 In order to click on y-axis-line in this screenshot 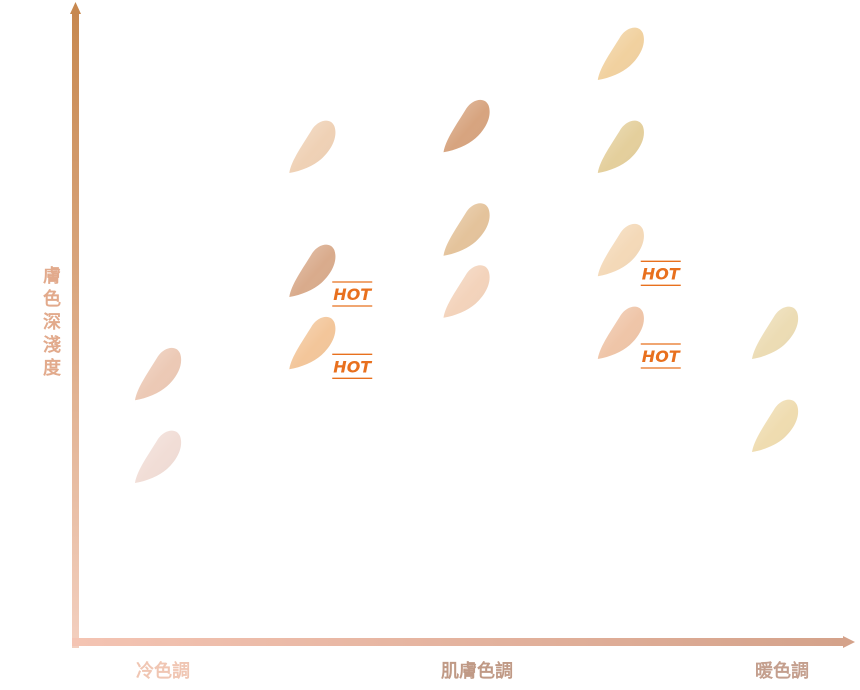, I will do `click(75, 330)`.